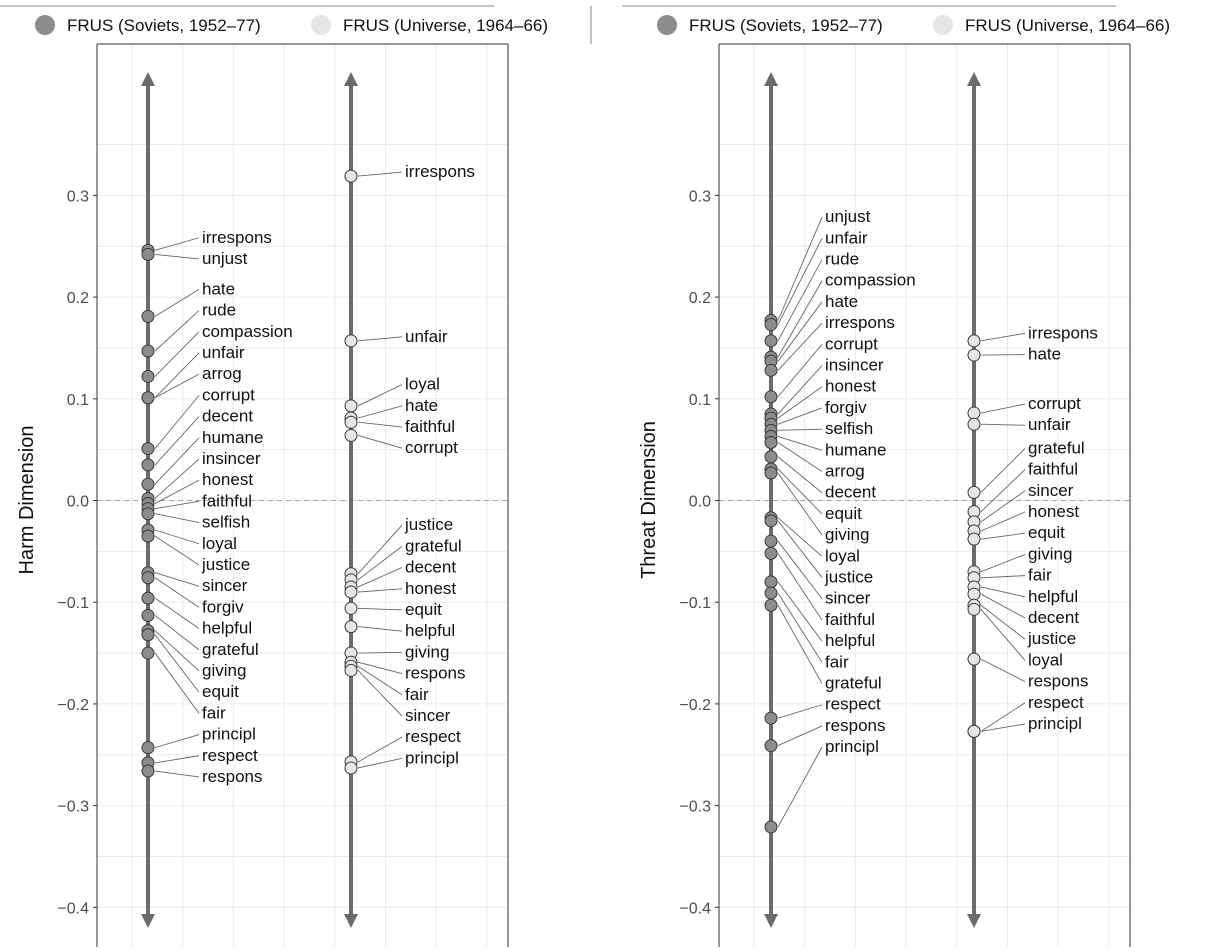  I want to click on point-label: fair, so click(417, 694).